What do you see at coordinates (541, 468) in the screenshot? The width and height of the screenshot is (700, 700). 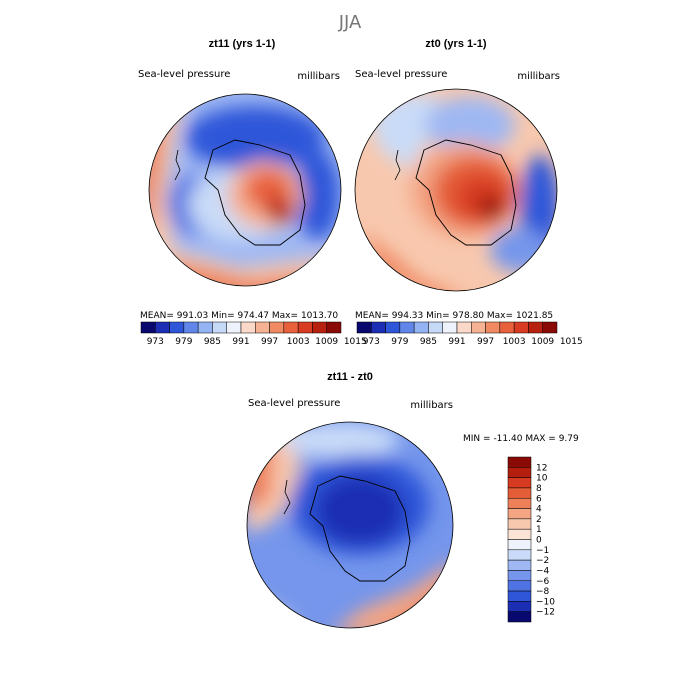 I see `colorbar-tick-label: 12` at bounding box center [541, 468].